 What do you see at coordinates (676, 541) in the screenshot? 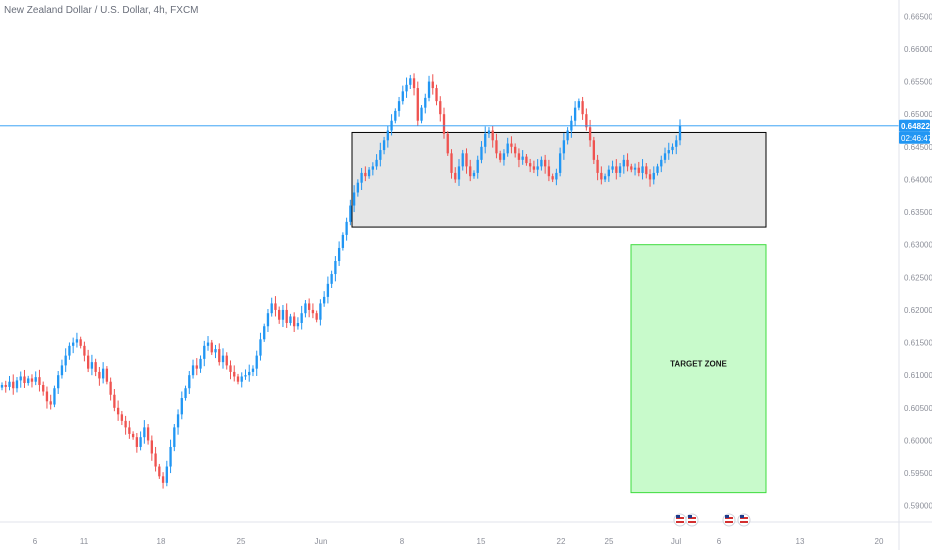
I see `x-tick-label: Jul` at bounding box center [676, 541].